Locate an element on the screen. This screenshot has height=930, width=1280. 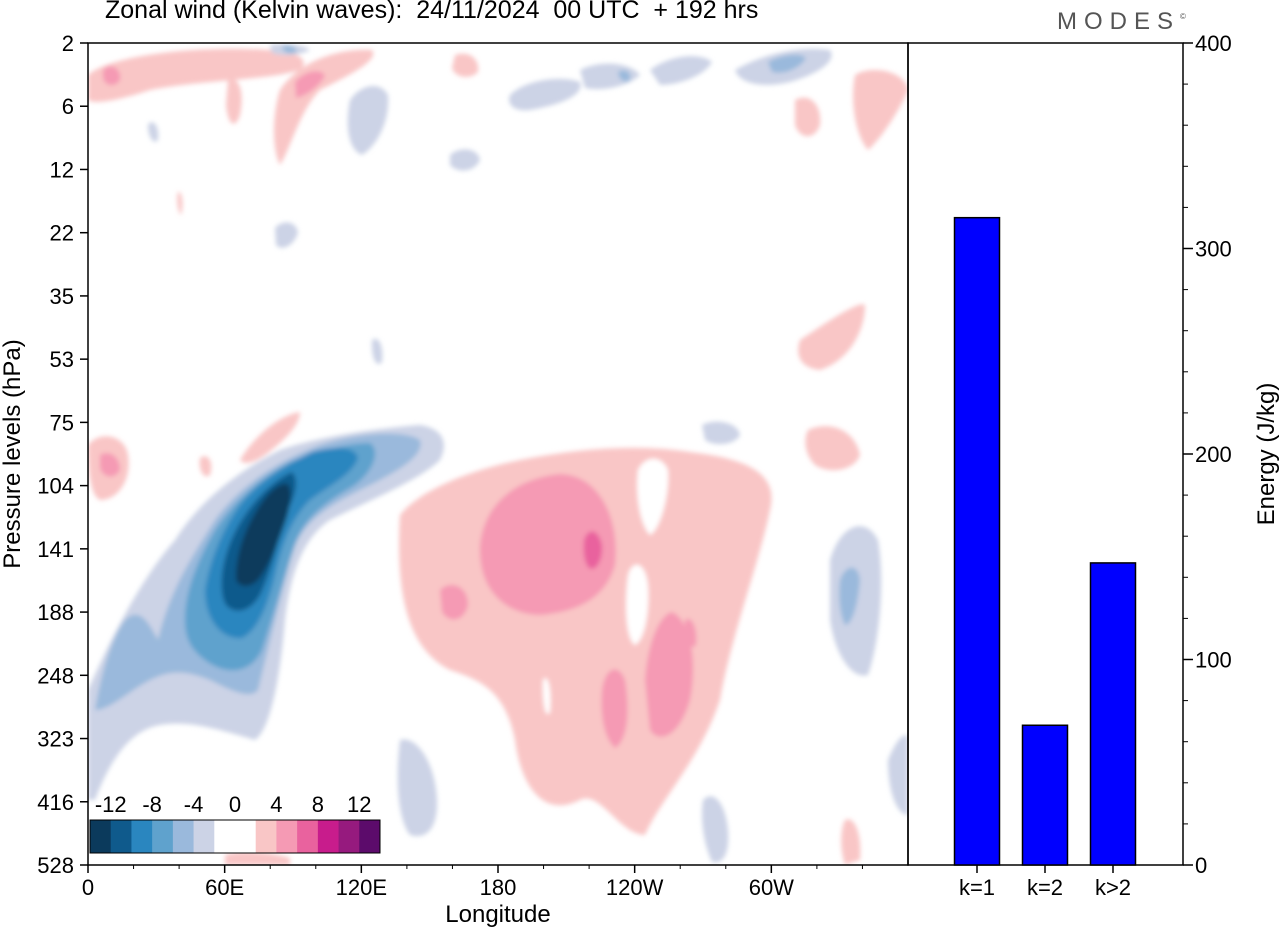
y-tick-label: 188 is located at coordinates (55, 612).